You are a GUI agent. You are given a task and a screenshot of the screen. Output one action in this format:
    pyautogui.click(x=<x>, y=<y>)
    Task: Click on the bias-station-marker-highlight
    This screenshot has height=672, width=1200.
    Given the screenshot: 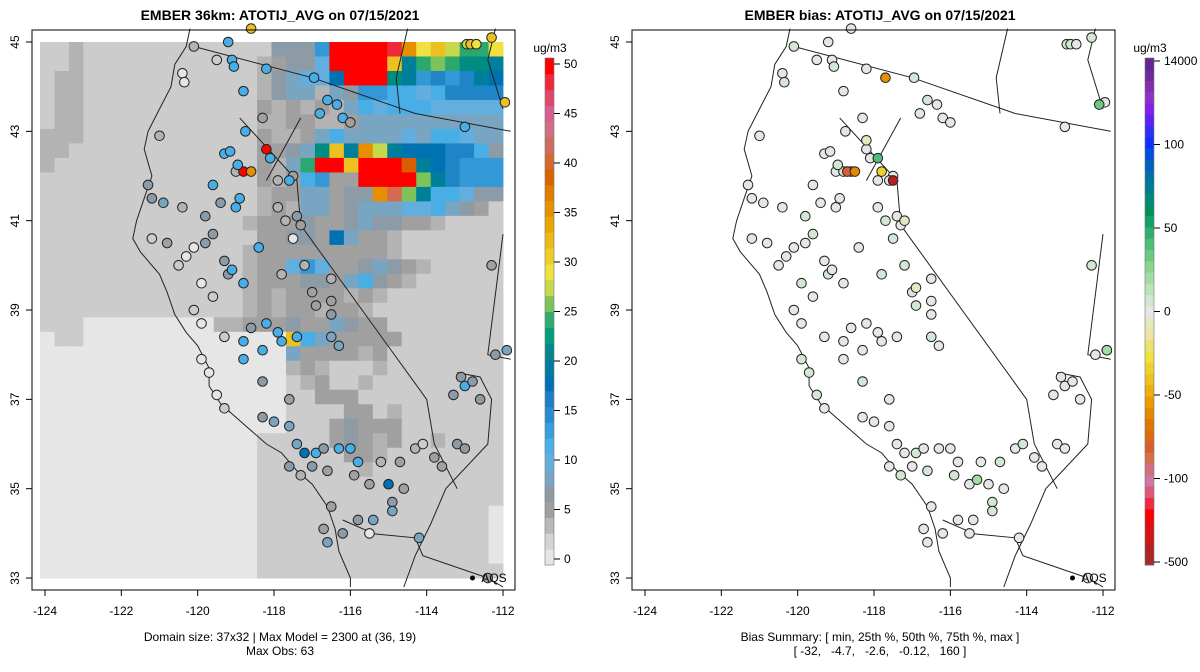 What is the action you would take?
    pyautogui.click(x=916, y=287)
    